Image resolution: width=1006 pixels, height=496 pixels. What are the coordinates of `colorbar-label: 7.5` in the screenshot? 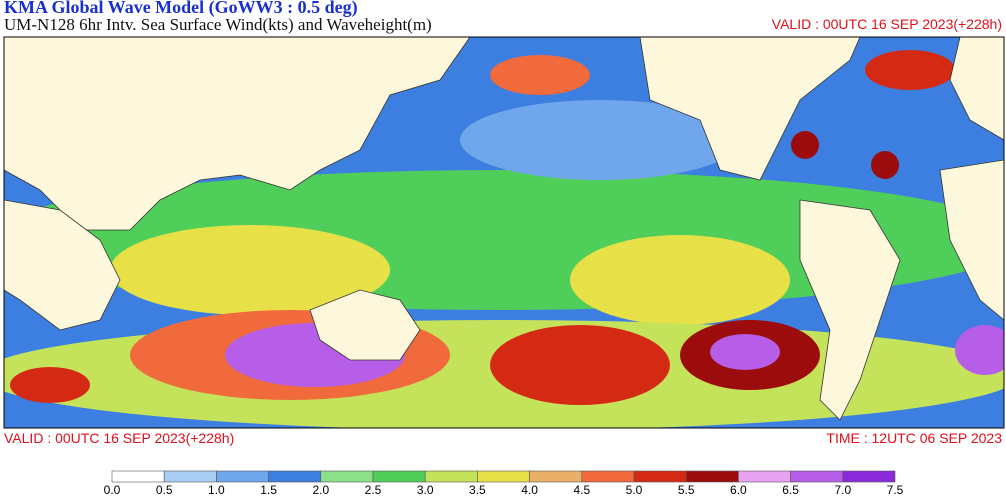 It's located at (895, 489).